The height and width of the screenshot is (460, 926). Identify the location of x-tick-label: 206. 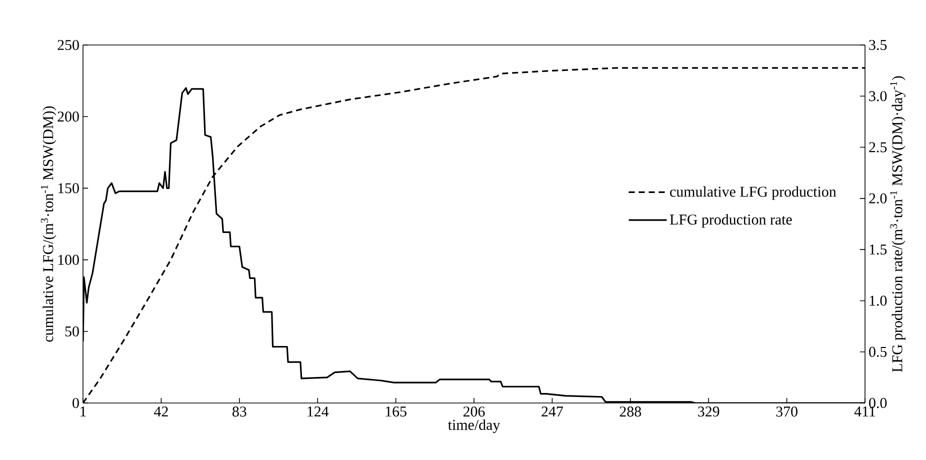
(474, 411).